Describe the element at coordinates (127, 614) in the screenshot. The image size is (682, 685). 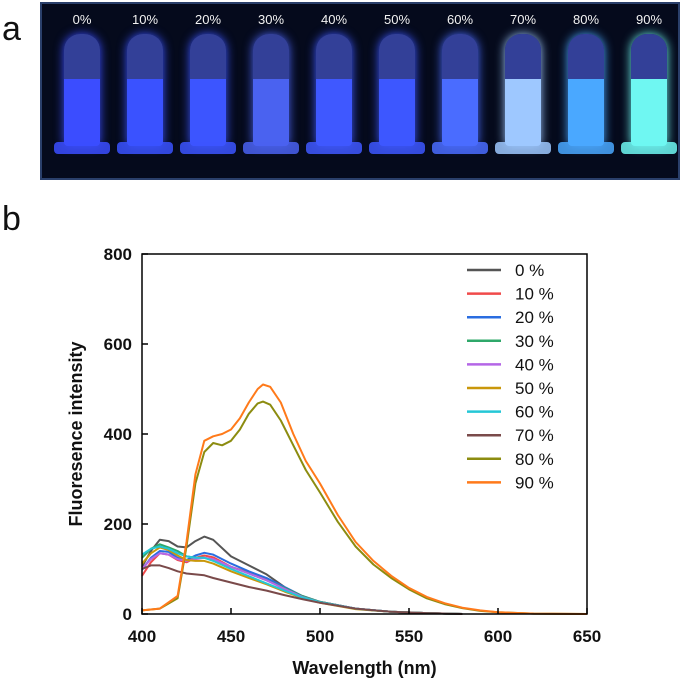
I see `y-tick-label: 0` at that location.